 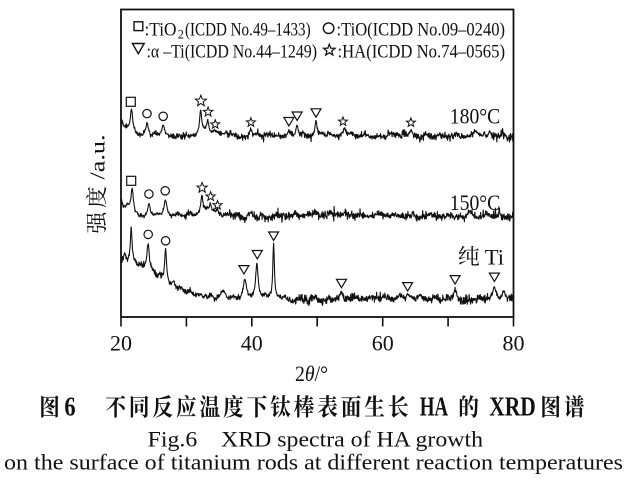 I want to click on svg-text: 2θ/°, so click(x=311, y=373).